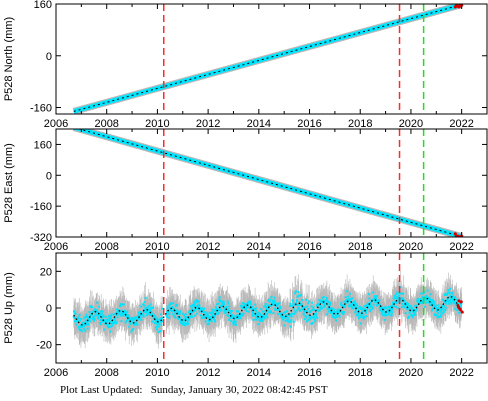  Describe the element at coordinates (208, 247) in the screenshot. I see `x-tick-label: 2012` at that location.